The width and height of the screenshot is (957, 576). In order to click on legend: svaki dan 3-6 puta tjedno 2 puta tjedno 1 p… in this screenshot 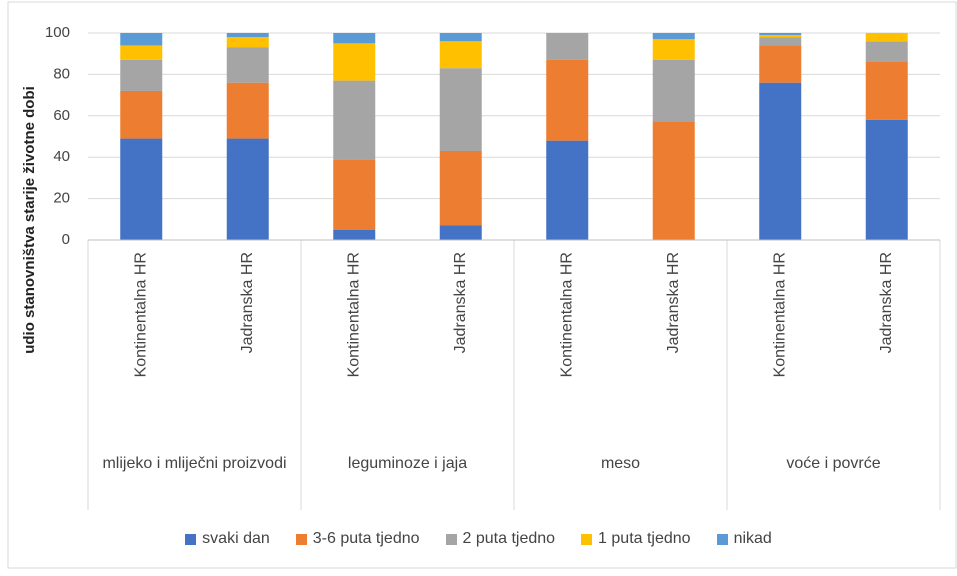, I will do `click(478, 539)`.